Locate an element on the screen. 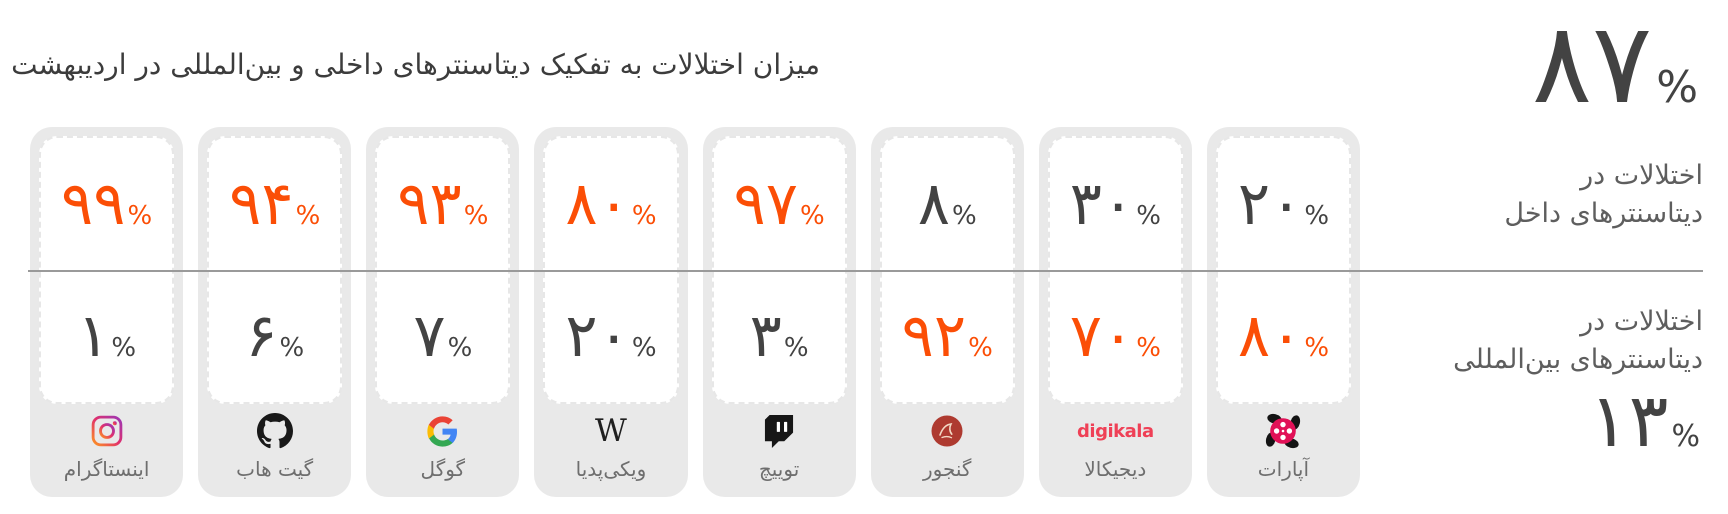 This screenshot has height=514, width=1728. international-total-stat: ۱۳ % is located at coordinates (1644, 421).